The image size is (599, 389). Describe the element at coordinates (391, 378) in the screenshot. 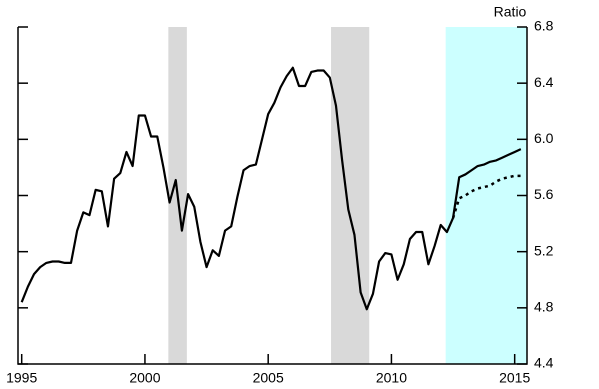

I see `x-tick-label: 2010` at that location.